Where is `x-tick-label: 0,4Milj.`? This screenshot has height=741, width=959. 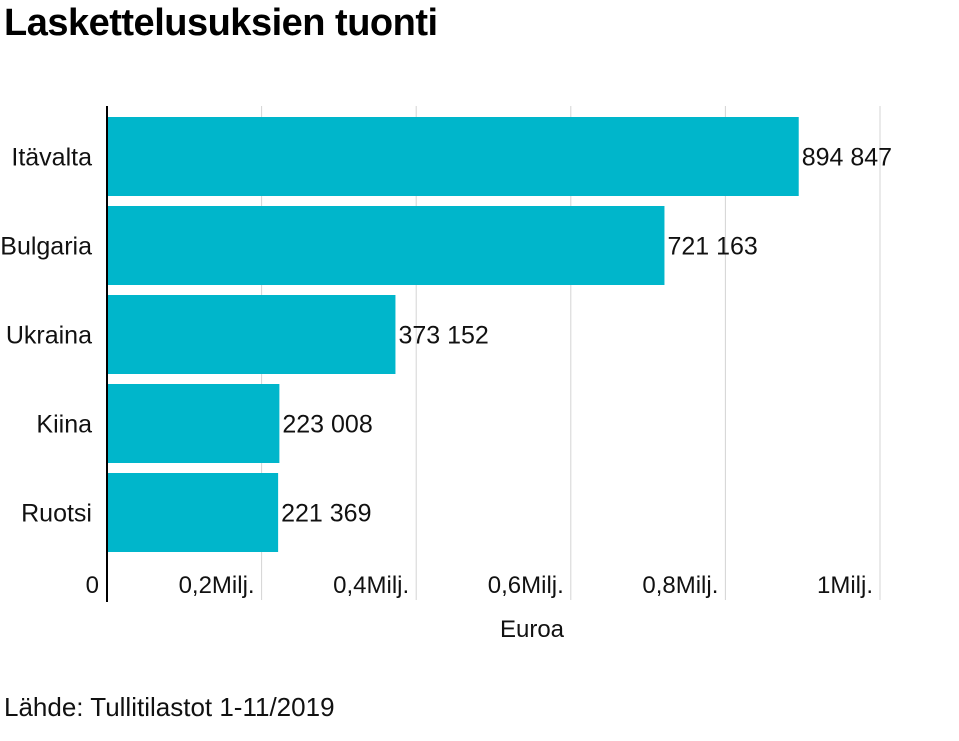 x-tick-label: 0,4Milj. is located at coordinates (371, 585).